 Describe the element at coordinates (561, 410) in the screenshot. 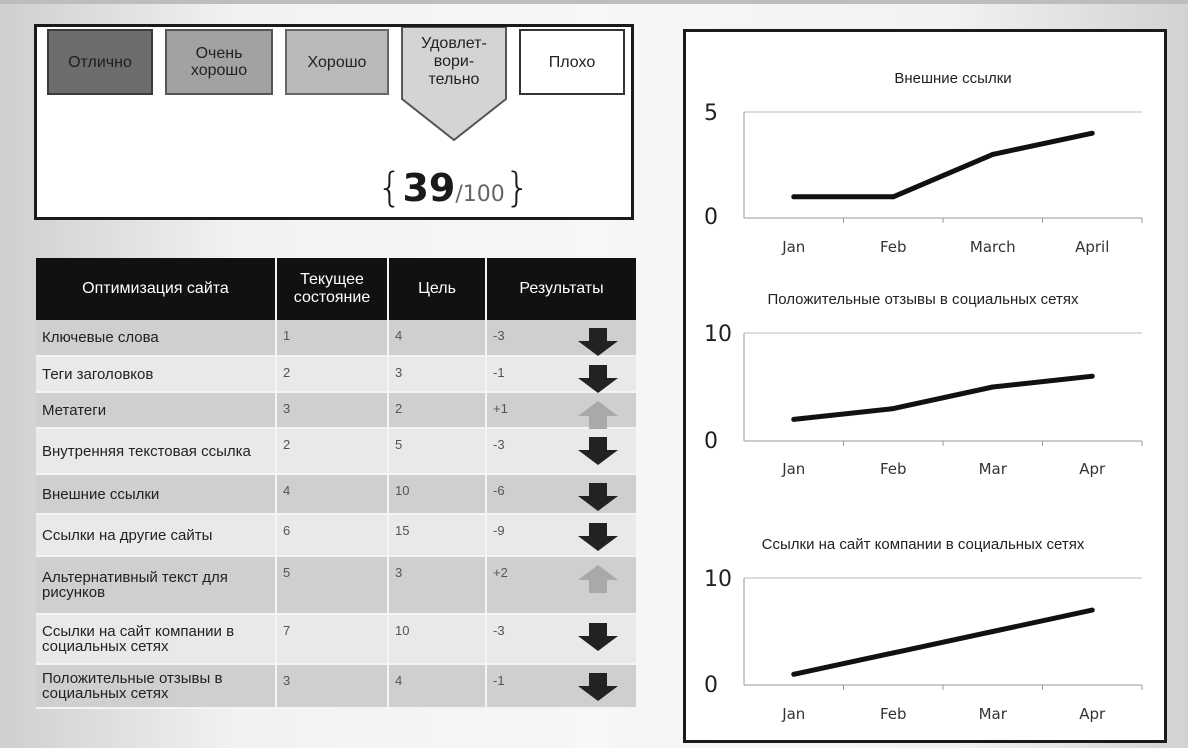

I see `row-result: +1` at that location.